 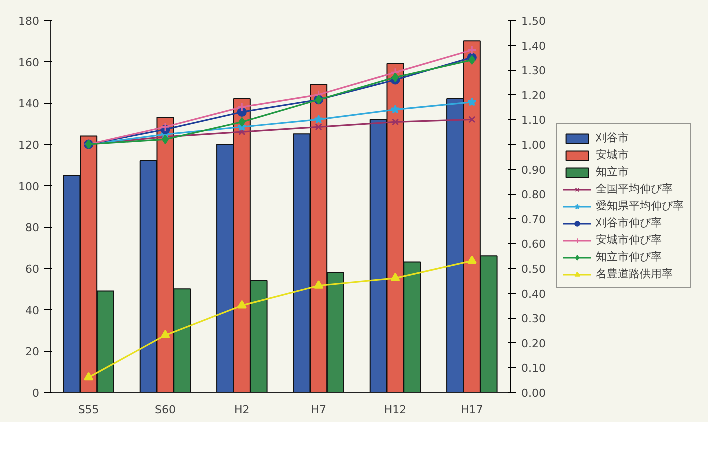 What do you see at coordinates (634, 189) in the screenshot?
I see `legend-label: 全国平均伸び率` at bounding box center [634, 189].